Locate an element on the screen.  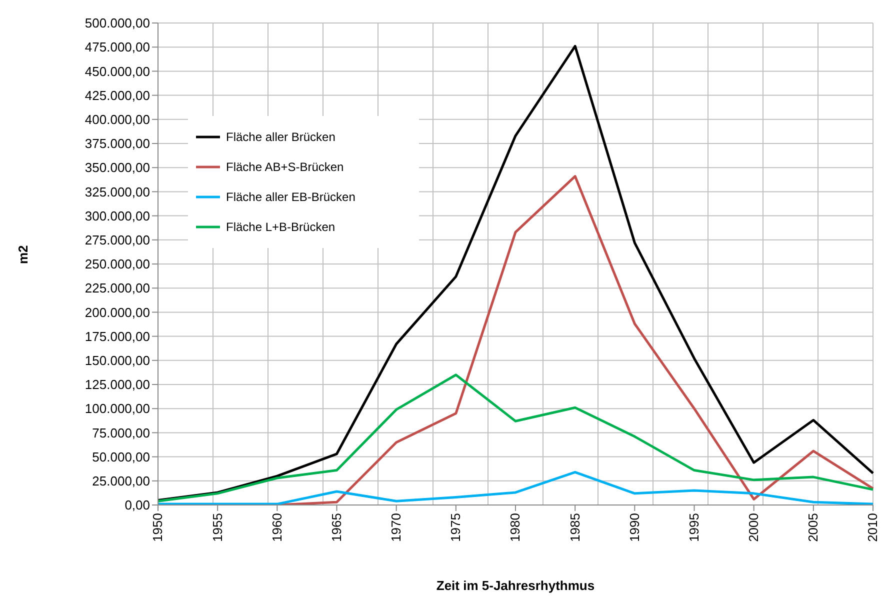
y-tick-label: 100.000,00 is located at coordinates (117, 408).